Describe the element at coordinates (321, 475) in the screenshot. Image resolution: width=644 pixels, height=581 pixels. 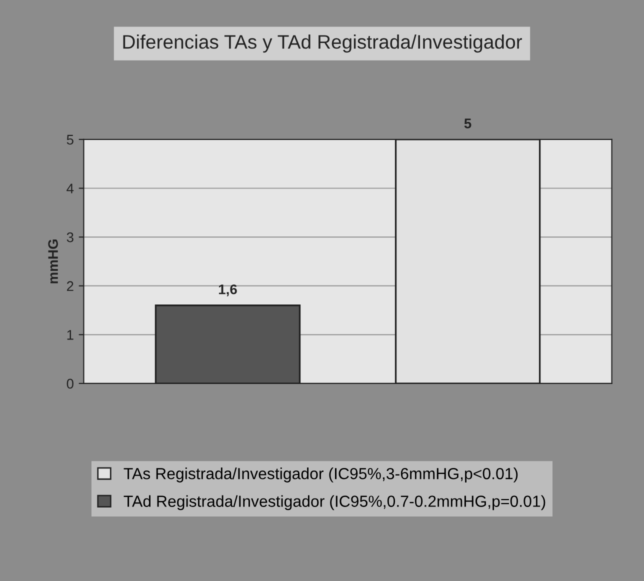
I see `legend-label: TAs Registrada/Investigador (IC95%,3-6mmHG,p<0.01)` at that location.